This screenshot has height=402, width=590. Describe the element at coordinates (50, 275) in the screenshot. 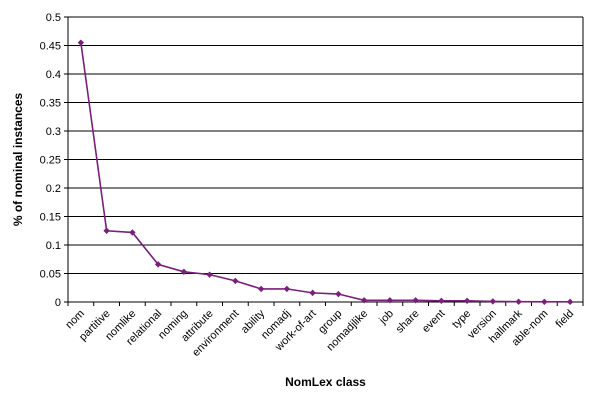

I see `y-tick-label: 0.05` at that location.